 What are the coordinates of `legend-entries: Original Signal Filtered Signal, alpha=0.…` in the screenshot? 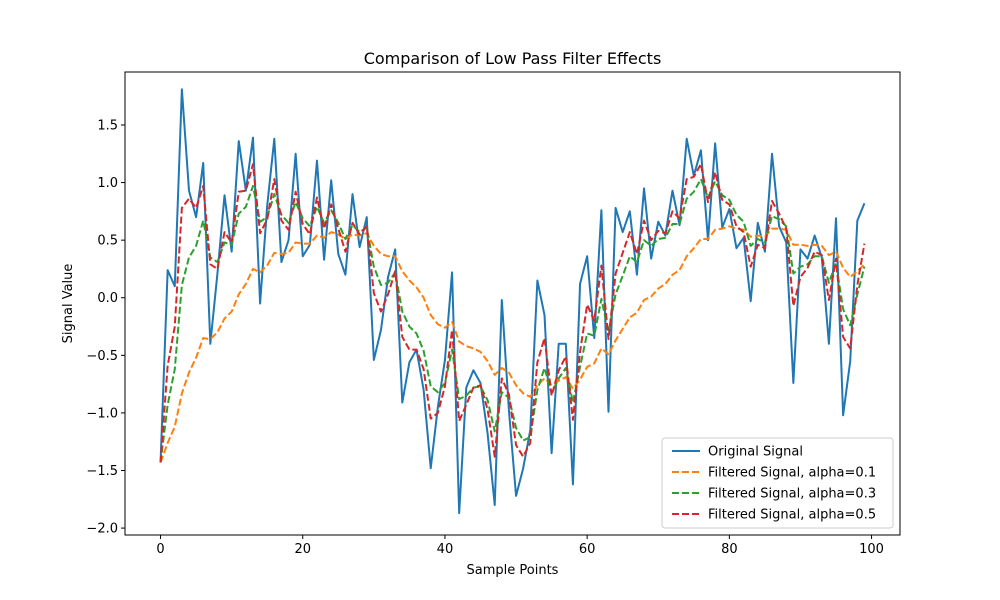 It's located at (774, 484).